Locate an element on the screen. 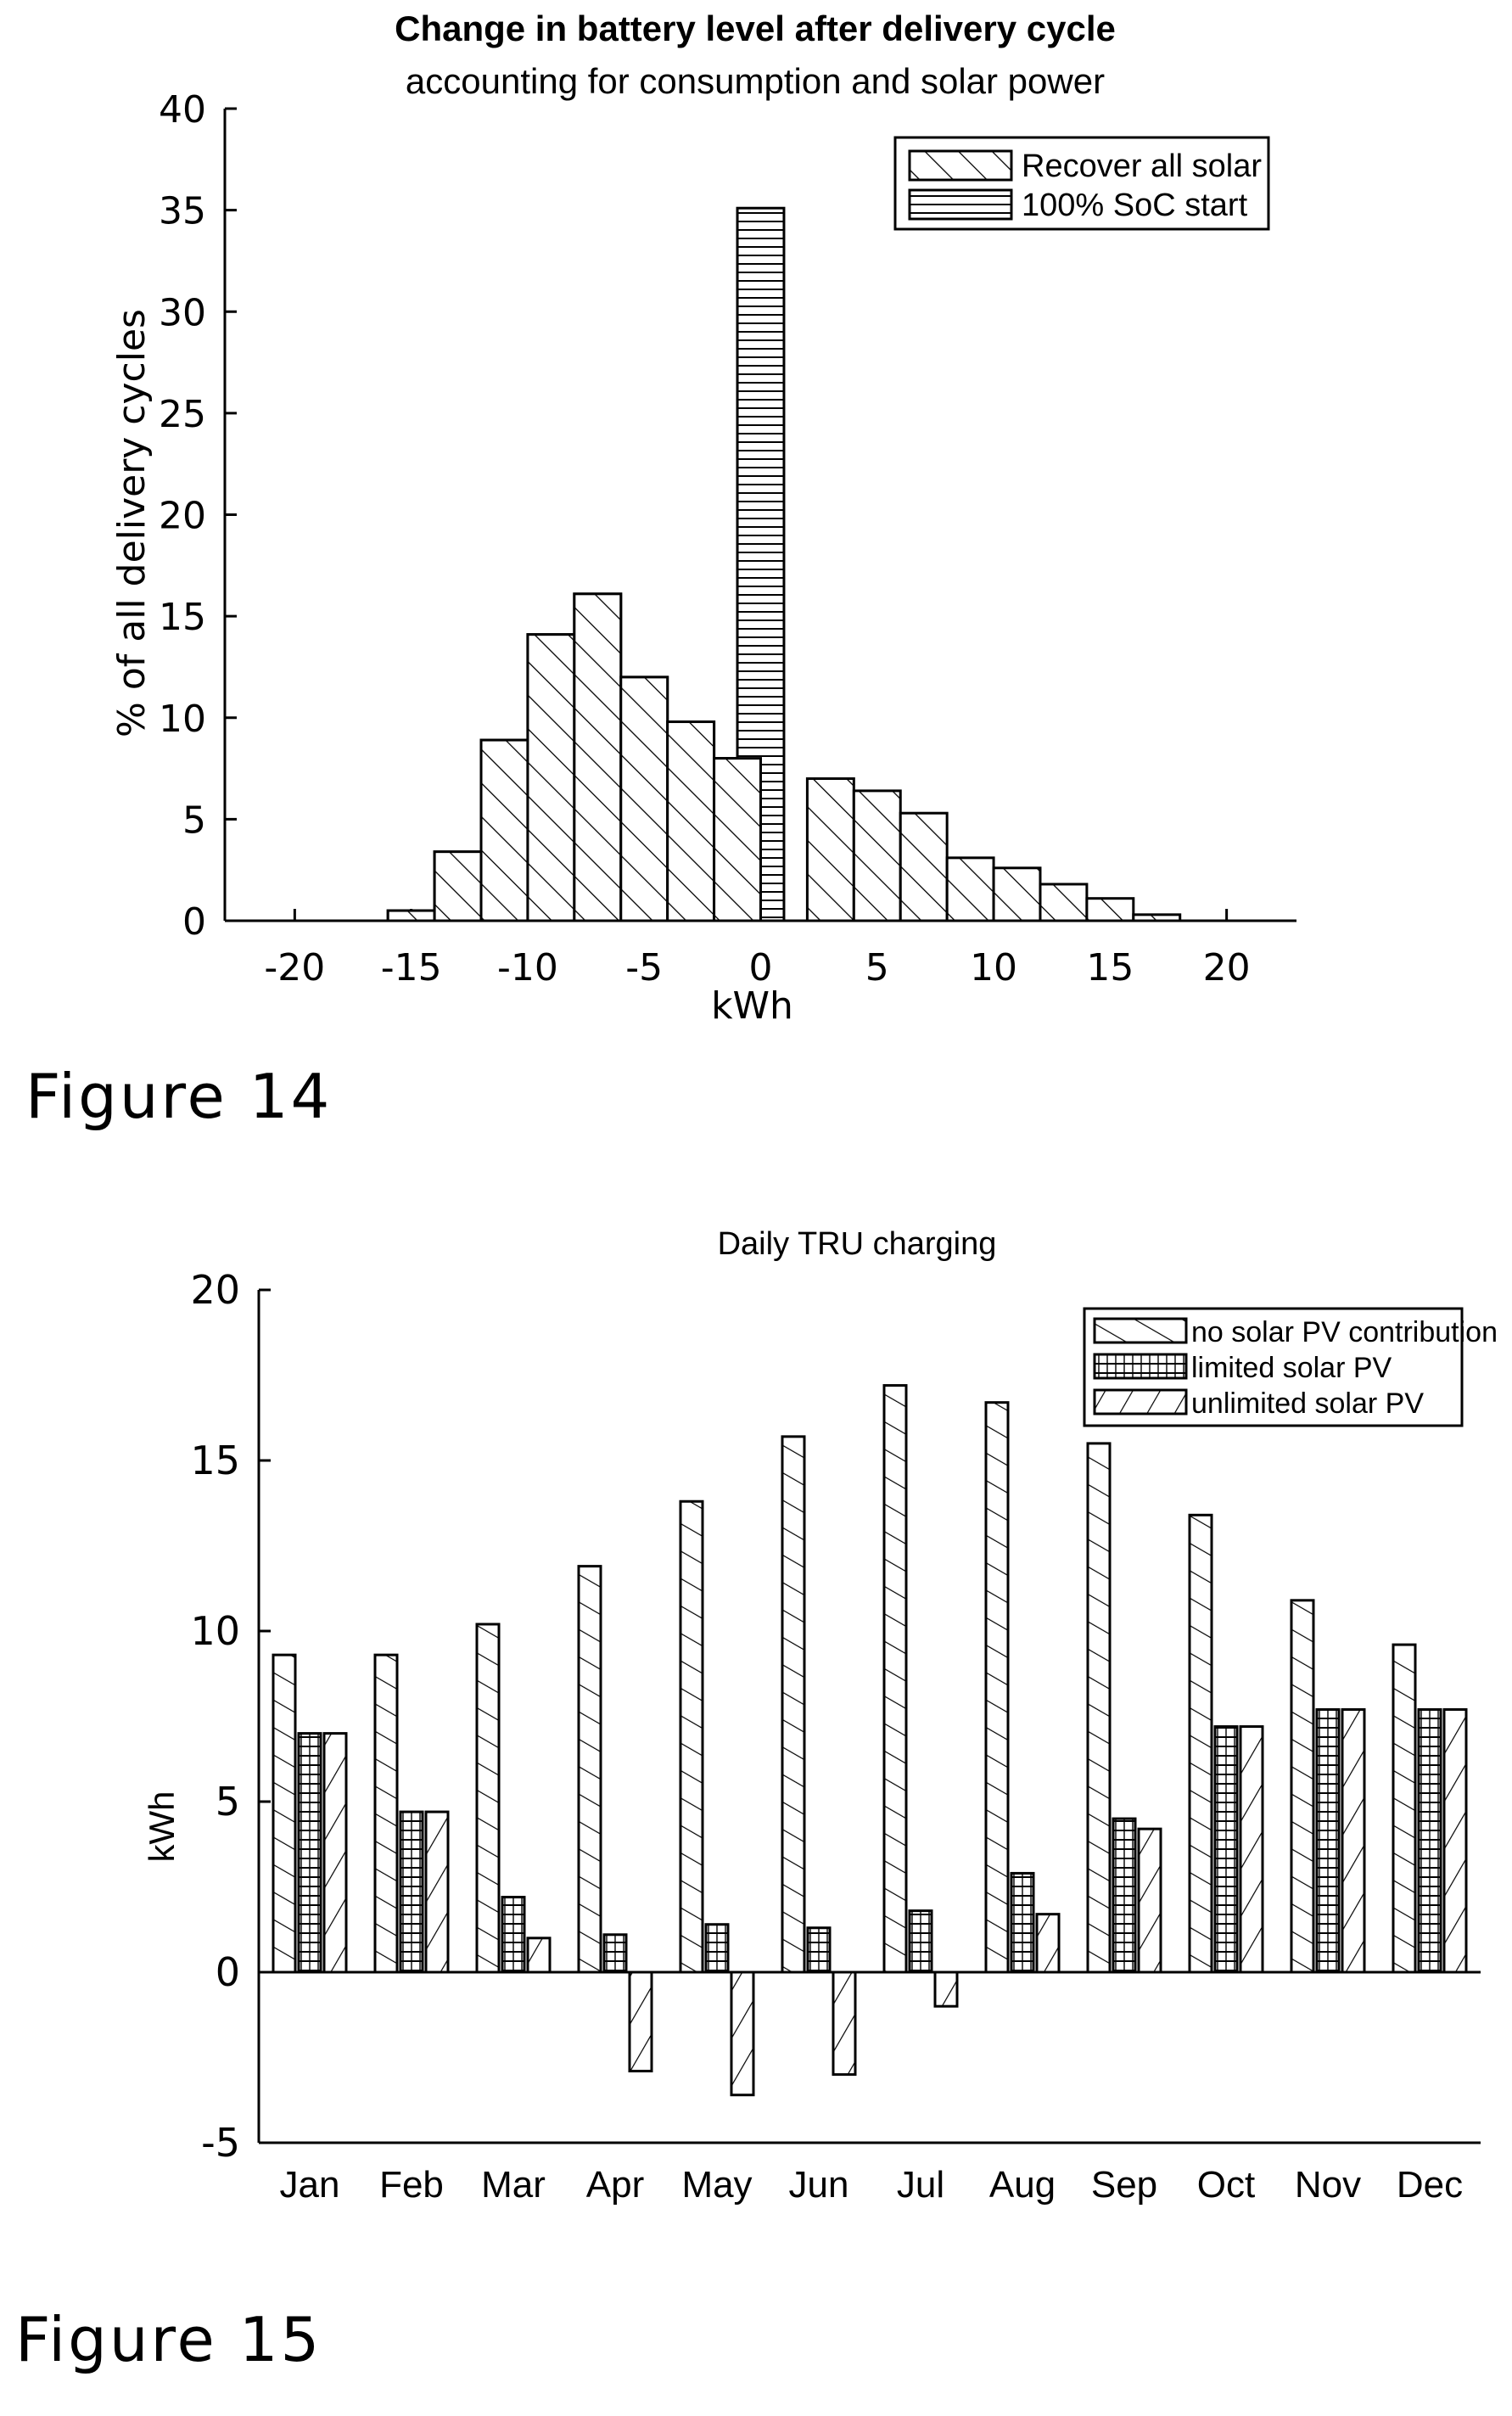 The image size is (1512, 2416). y-tick-label: 20 is located at coordinates (182, 516).